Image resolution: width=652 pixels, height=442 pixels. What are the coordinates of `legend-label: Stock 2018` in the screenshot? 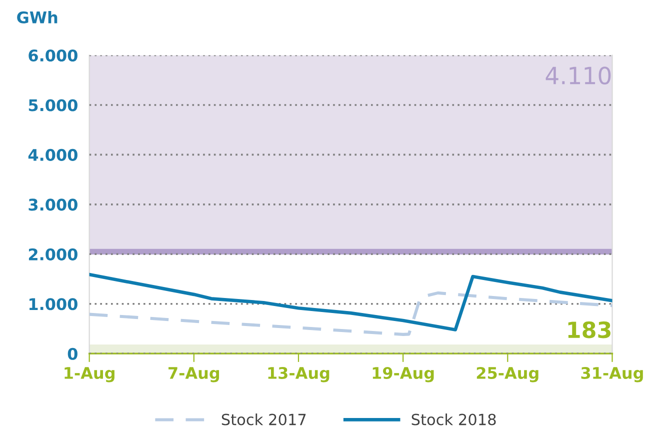 It's located at (454, 419).